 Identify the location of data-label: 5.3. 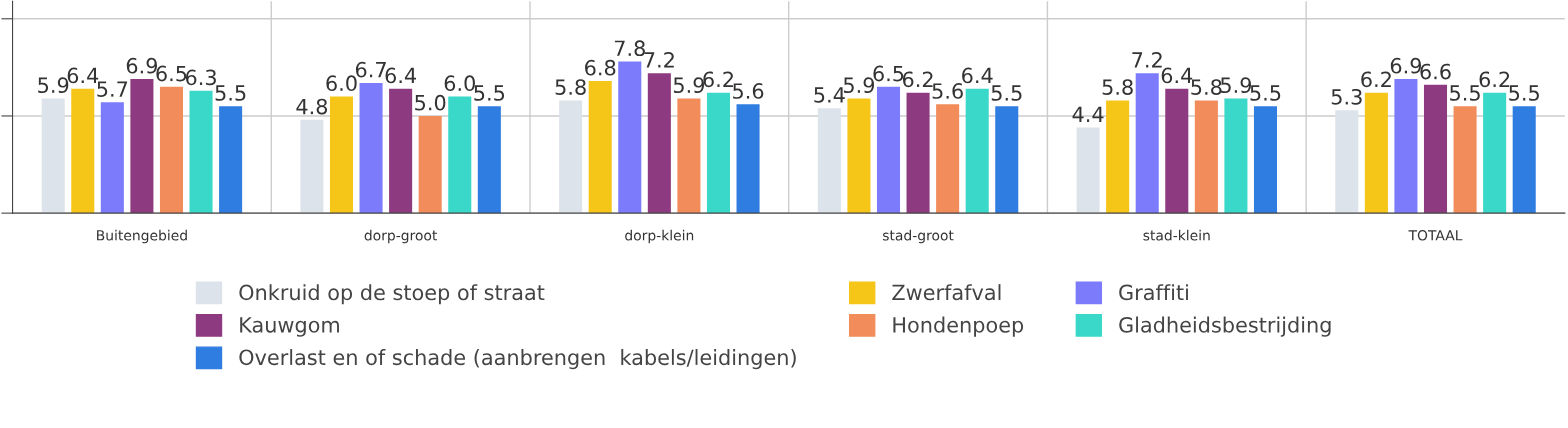
(1346, 96).